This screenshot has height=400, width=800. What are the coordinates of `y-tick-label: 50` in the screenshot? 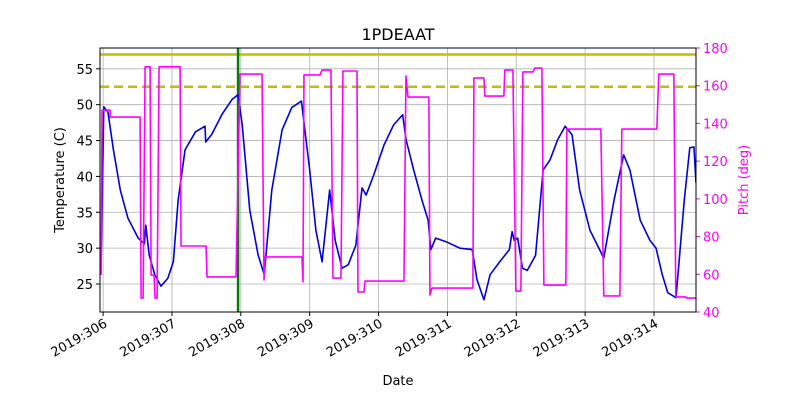 It's located at (84, 106).